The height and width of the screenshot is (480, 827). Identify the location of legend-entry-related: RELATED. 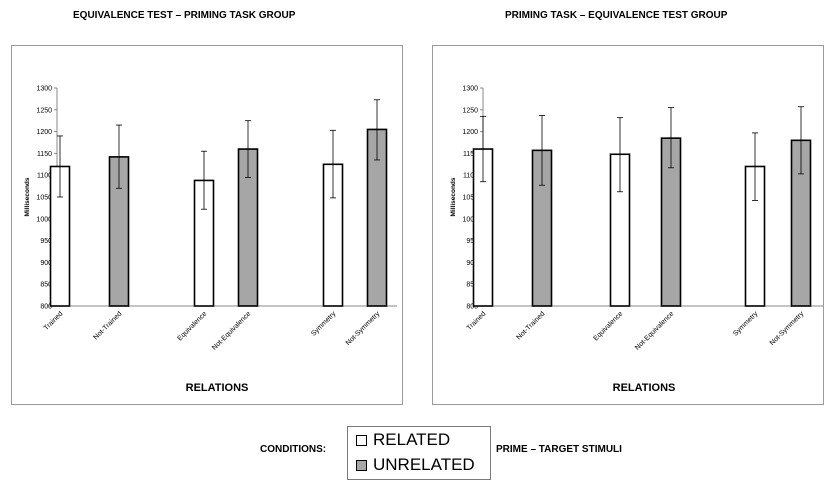
(403, 440).